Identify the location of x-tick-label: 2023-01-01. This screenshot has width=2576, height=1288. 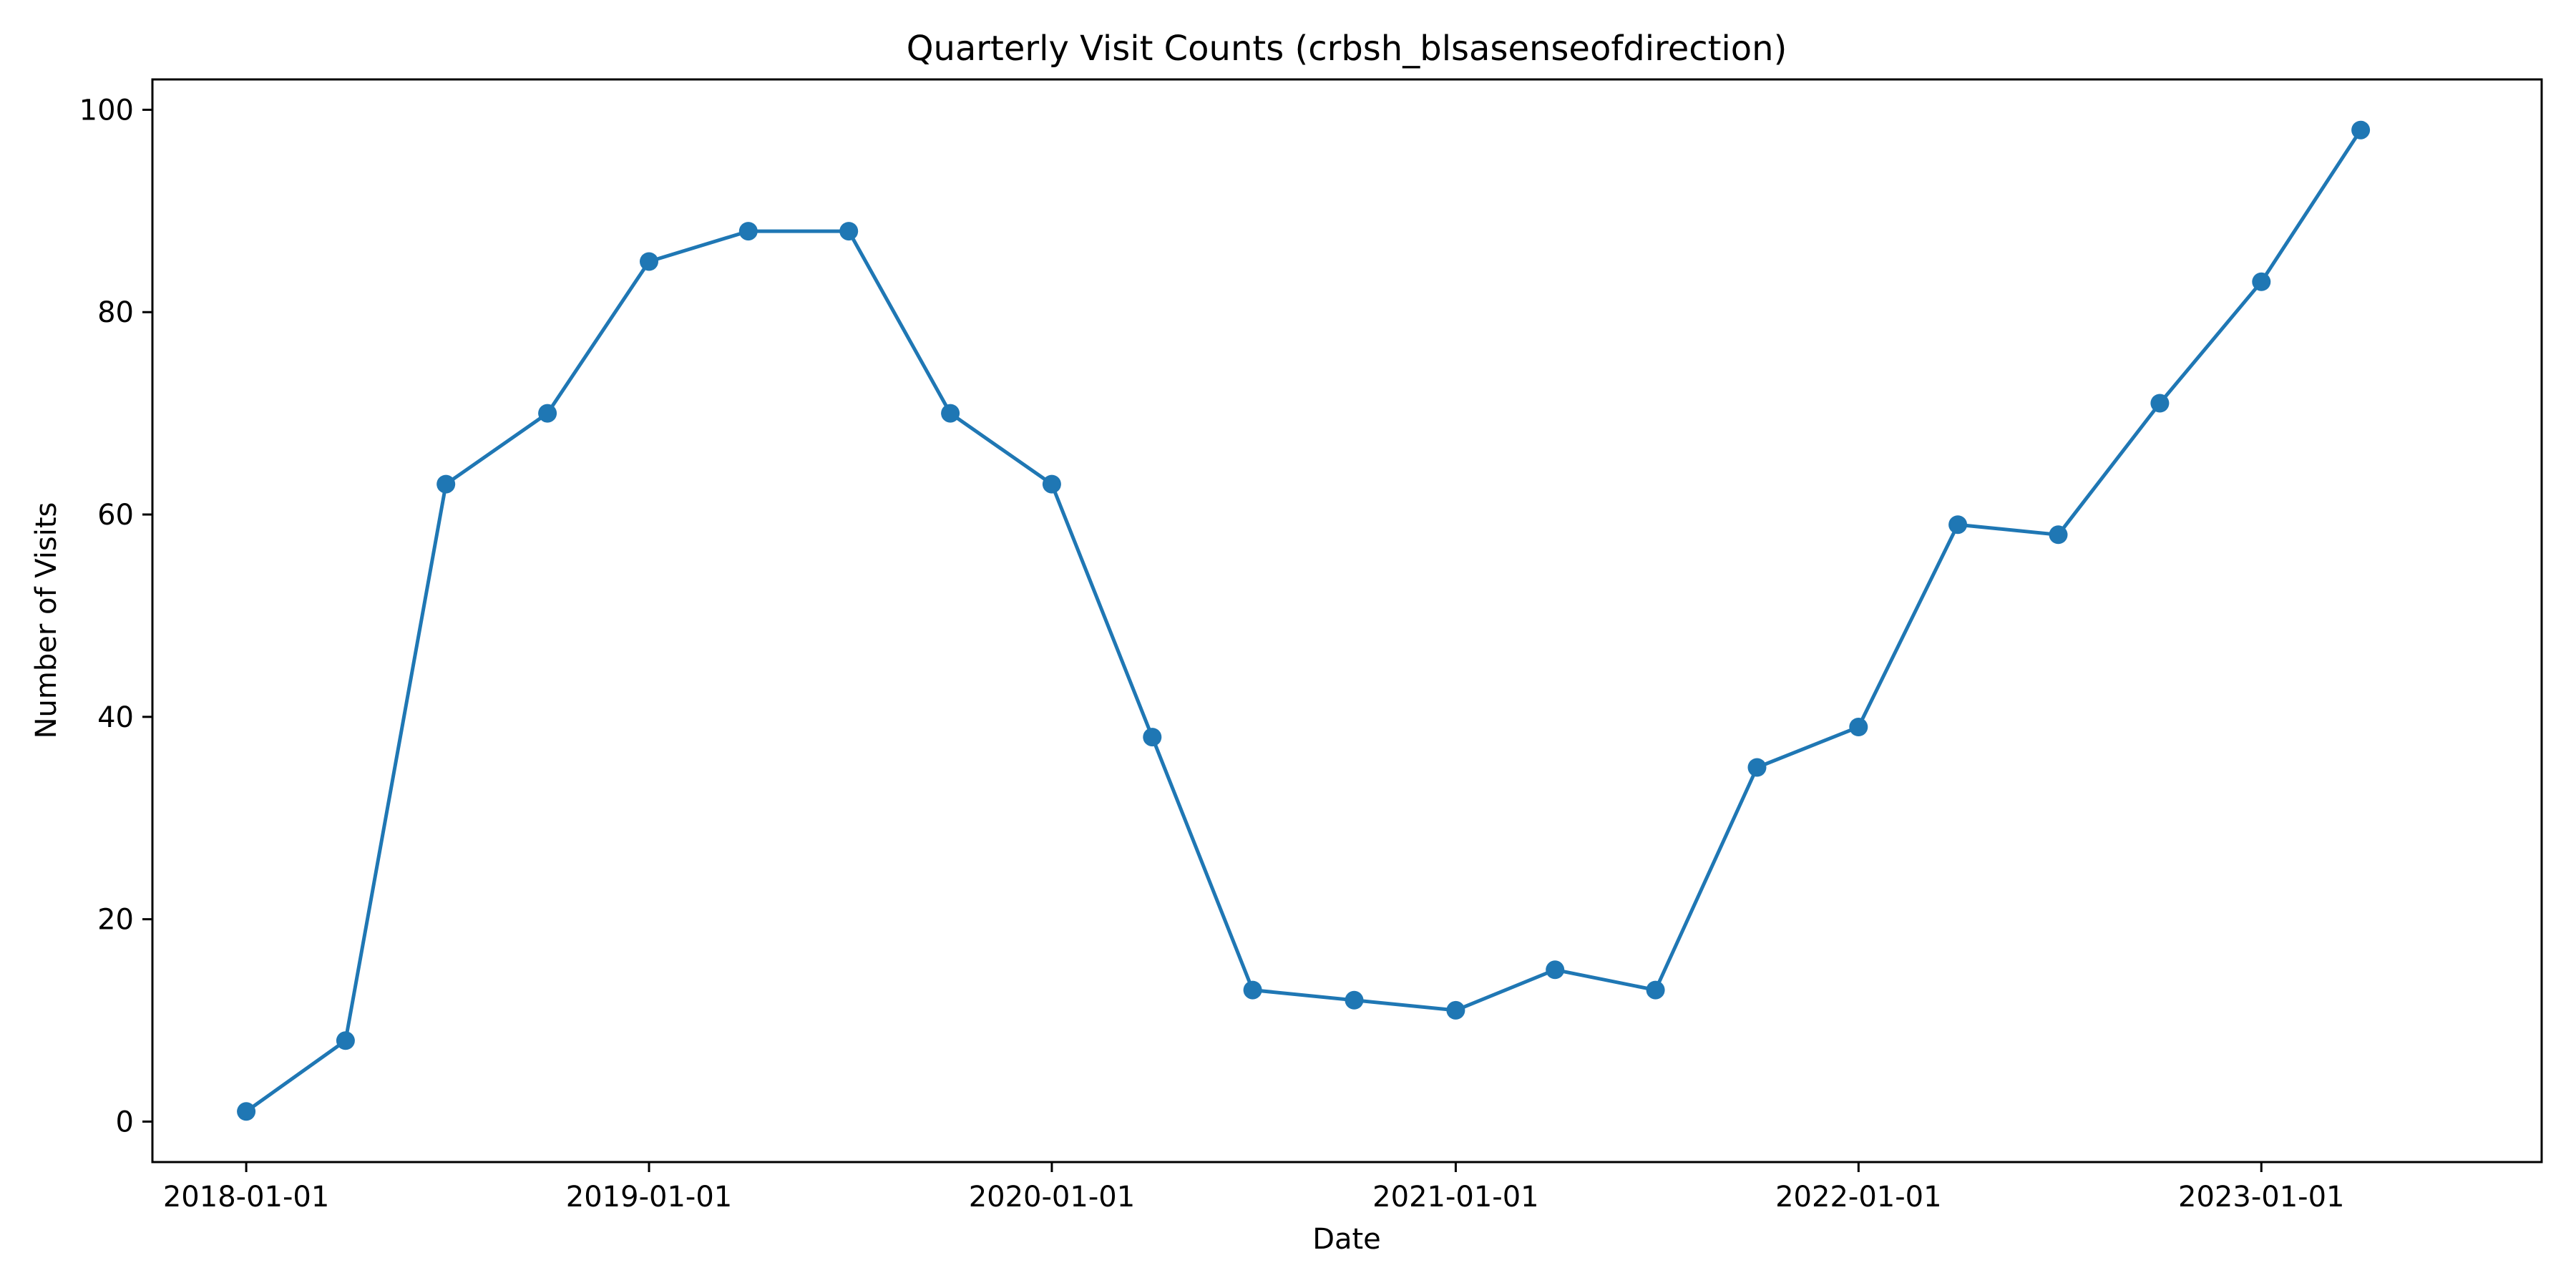
(2261, 1197).